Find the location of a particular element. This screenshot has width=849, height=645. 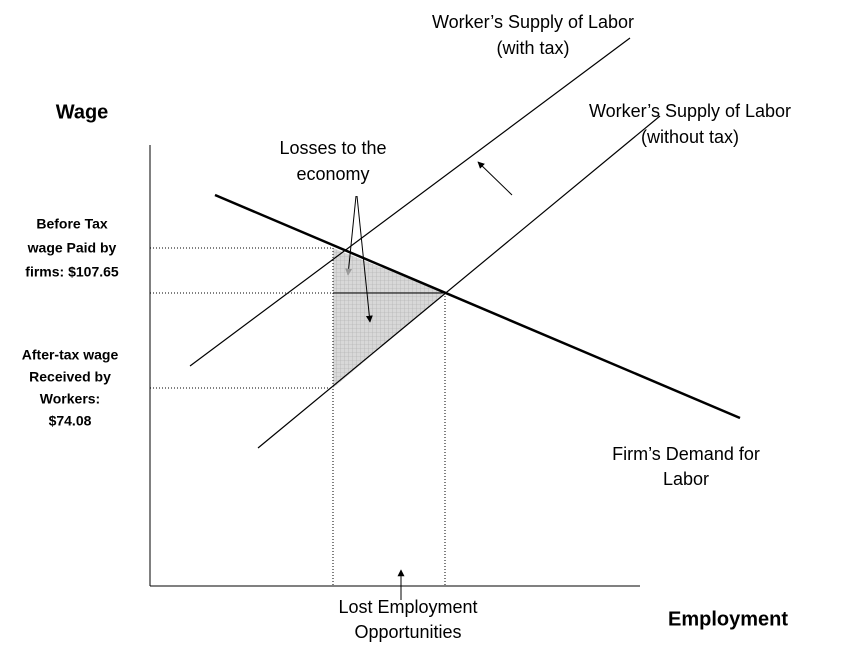

label: economy is located at coordinates (332, 174).